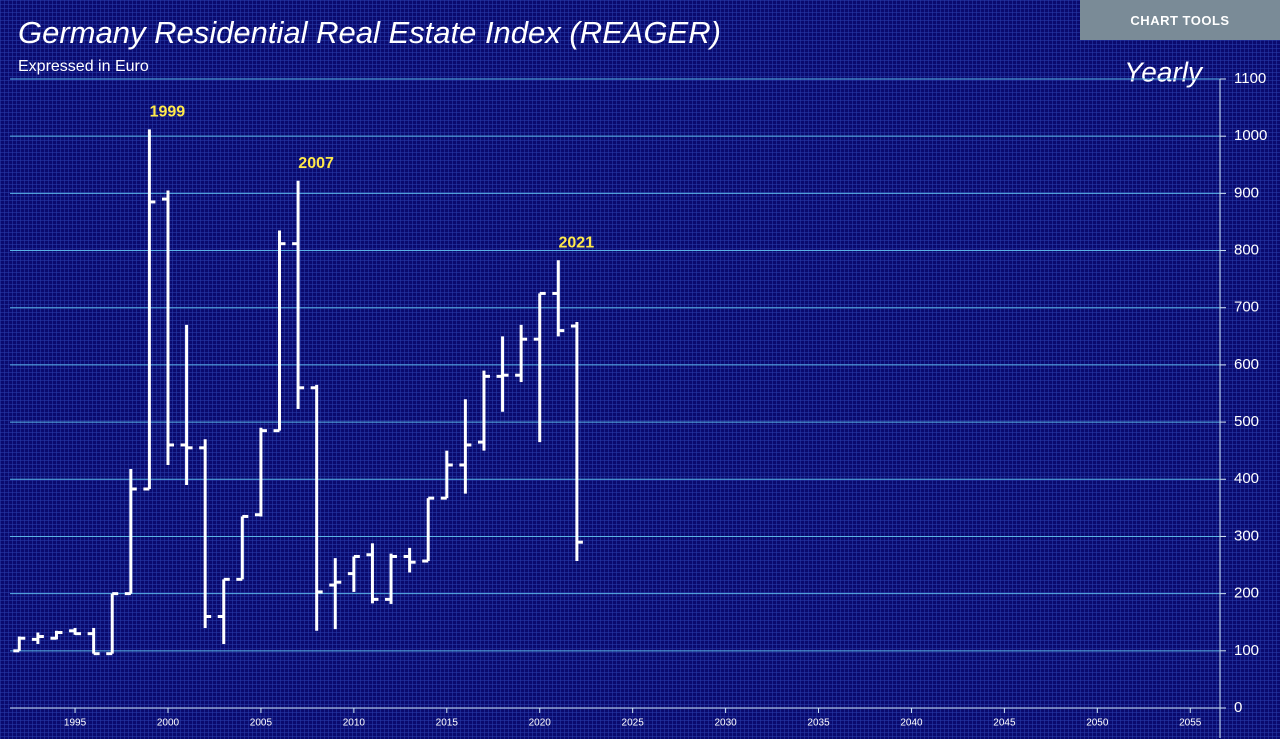 The width and height of the screenshot is (1280, 739). What do you see at coordinates (725, 723) in the screenshot?
I see `x-tick-label: 2030` at bounding box center [725, 723].